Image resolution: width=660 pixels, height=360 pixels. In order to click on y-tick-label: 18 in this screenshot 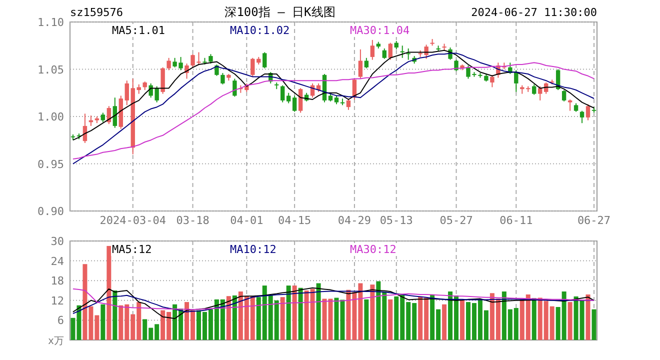, I will do `click(57, 281)`.